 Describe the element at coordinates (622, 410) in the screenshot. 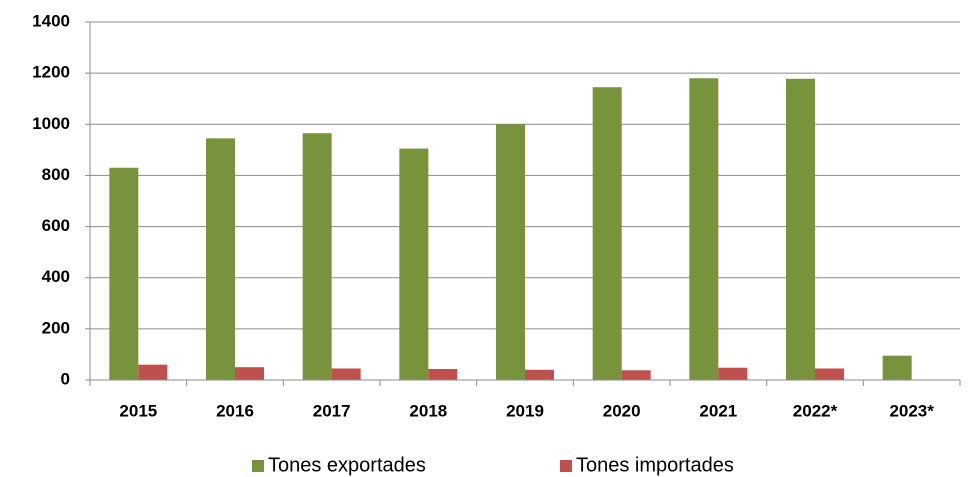

I see `x-tick-label: 2020` at that location.